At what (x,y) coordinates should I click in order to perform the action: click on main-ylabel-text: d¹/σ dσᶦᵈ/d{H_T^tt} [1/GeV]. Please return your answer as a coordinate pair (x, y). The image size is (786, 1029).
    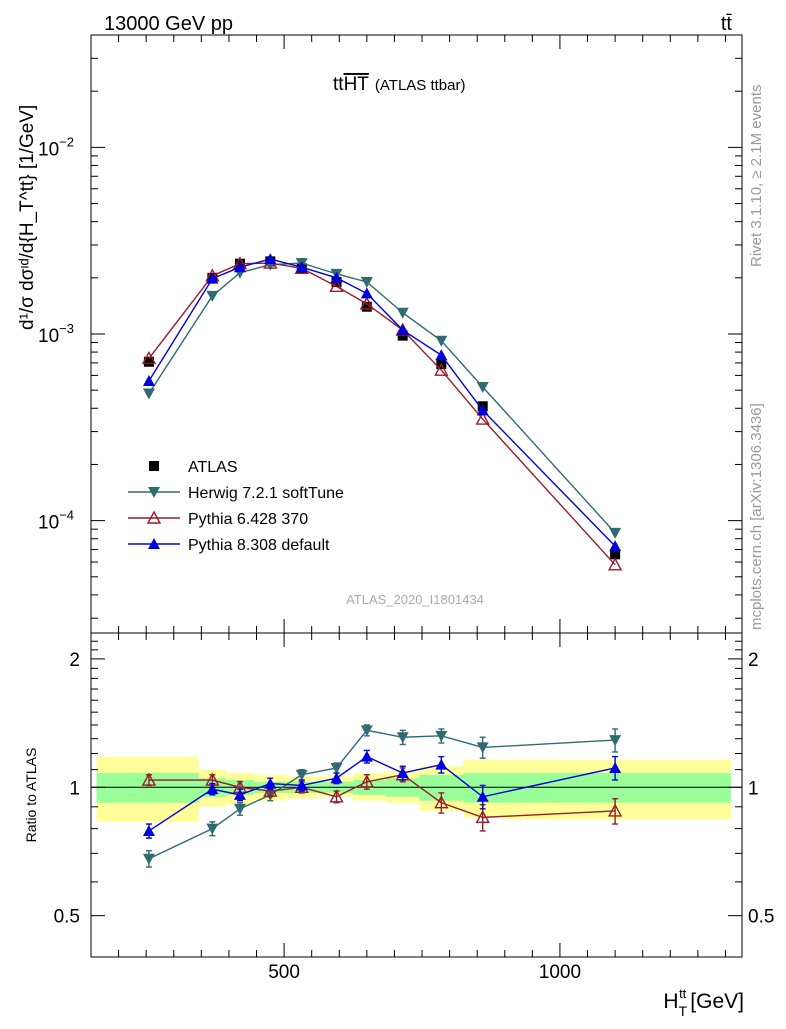
    Looking at the image, I should click on (27, 217).